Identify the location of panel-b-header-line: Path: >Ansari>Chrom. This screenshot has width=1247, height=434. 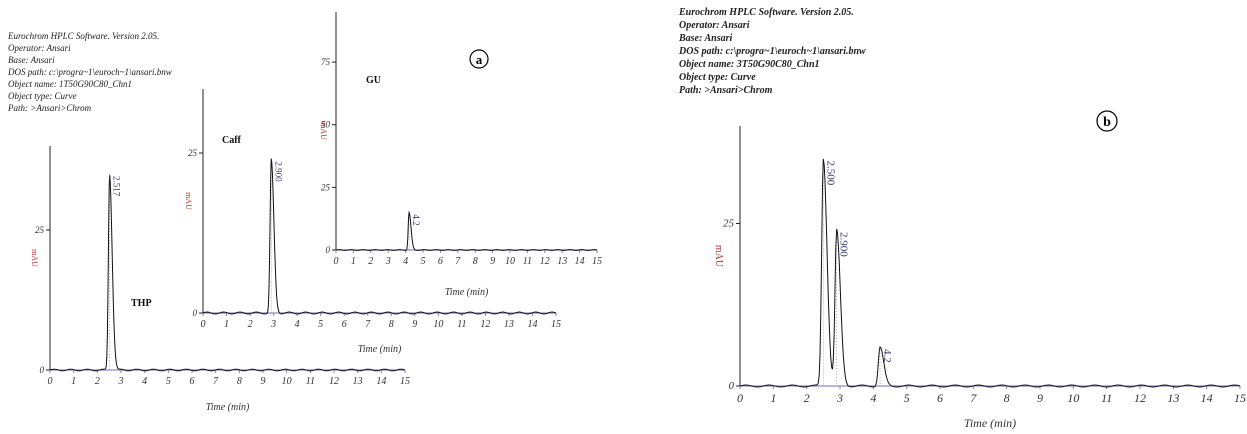
(726, 90).